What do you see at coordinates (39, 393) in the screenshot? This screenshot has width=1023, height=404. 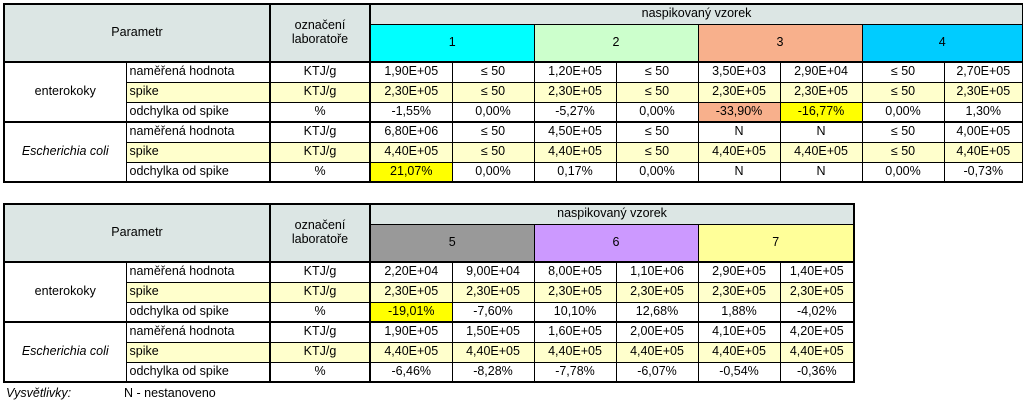 I see `legend-key: Vysvětlivky:` at bounding box center [39, 393].